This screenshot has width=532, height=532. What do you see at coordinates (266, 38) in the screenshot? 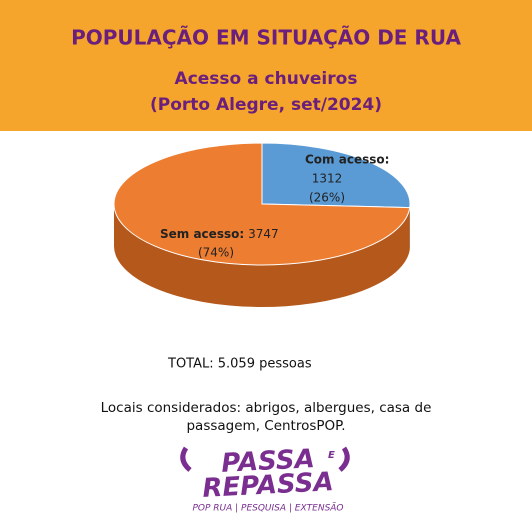
I see `chart-title: POPULAÇÃO EM SITUAÇÃO DE RUA` at bounding box center [266, 38].